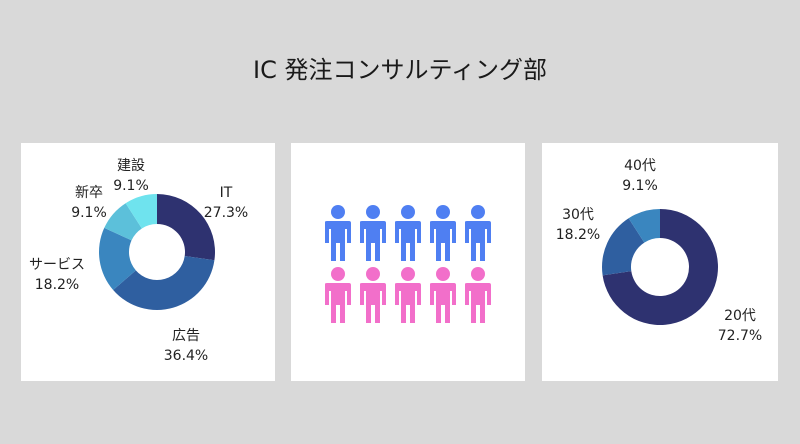  What do you see at coordinates (186, 336) in the screenshot?
I see `category-advertising: 広告` at bounding box center [186, 336].